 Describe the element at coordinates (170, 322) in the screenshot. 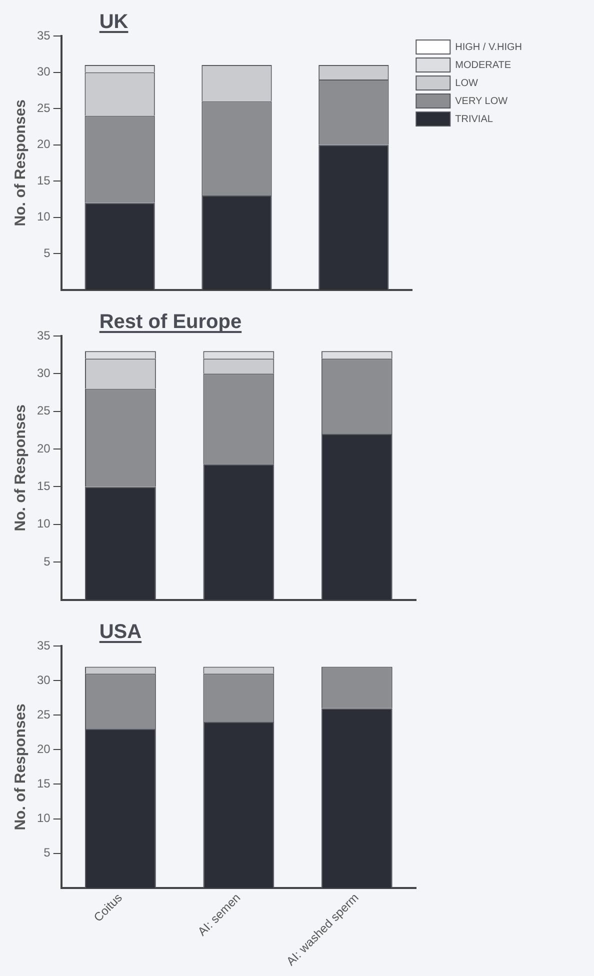

I see `chart-title: Rest of Europe` at that location.